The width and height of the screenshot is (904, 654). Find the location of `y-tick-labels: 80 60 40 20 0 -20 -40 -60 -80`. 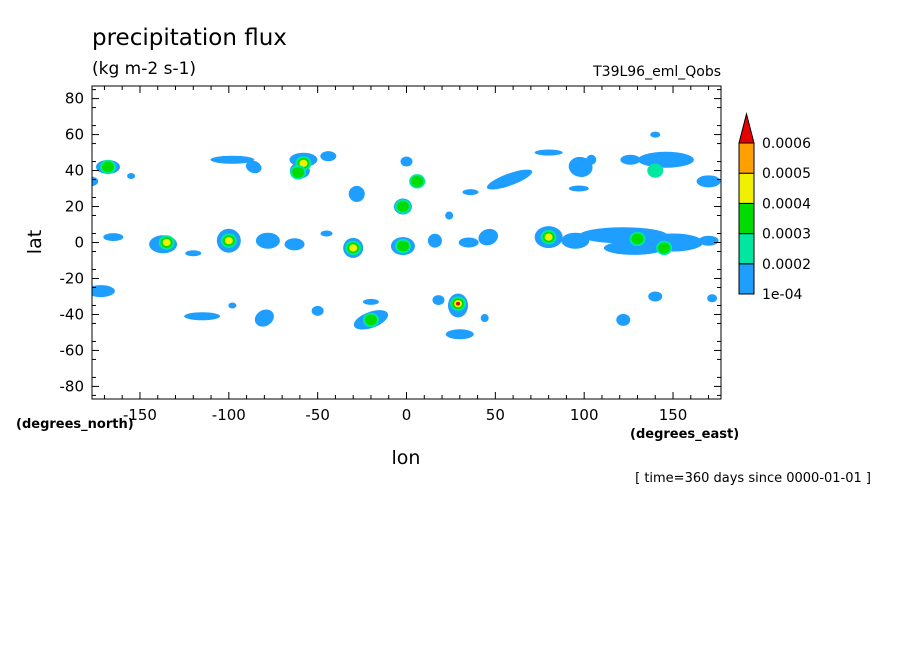

y-tick-labels: 80 60 40 20 0 -20 -40 -60 -80 is located at coordinates (72, 243).